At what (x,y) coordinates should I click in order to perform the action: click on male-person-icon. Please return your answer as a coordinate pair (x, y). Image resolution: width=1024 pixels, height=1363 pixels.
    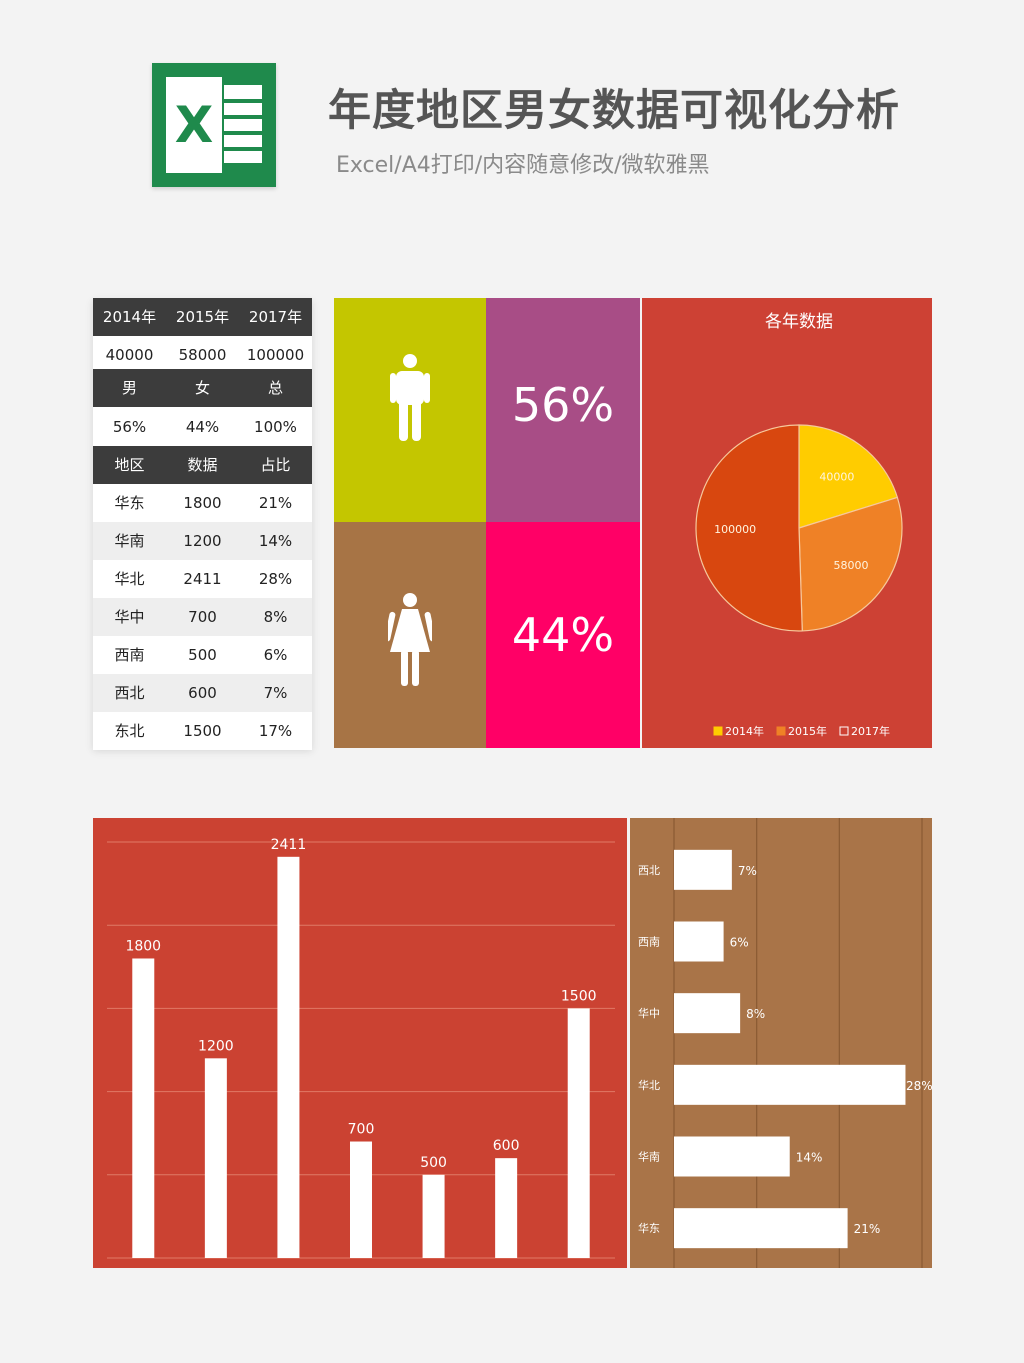
    Looking at the image, I should click on (410, 397).